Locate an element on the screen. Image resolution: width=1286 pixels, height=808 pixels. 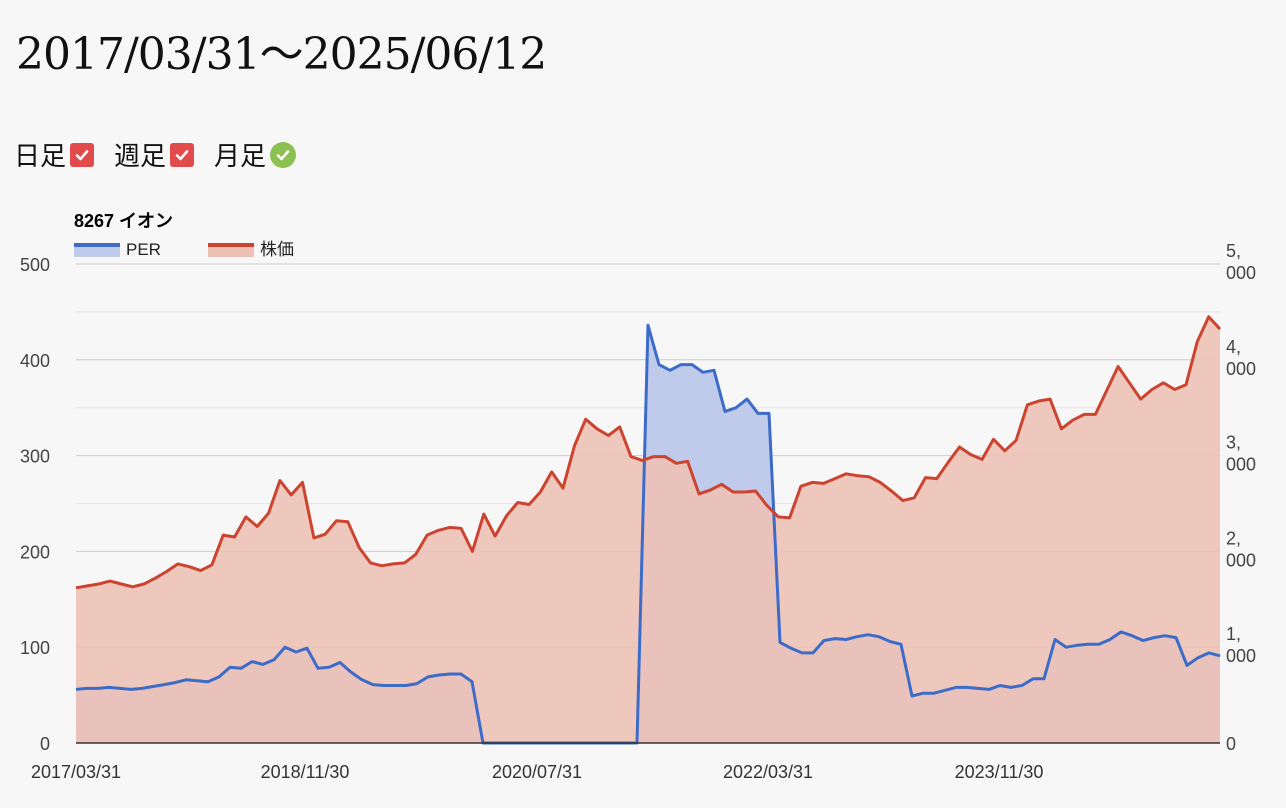
page-title: 2017/03/31〜2025/06/12 is located at coordinates (281, 54).